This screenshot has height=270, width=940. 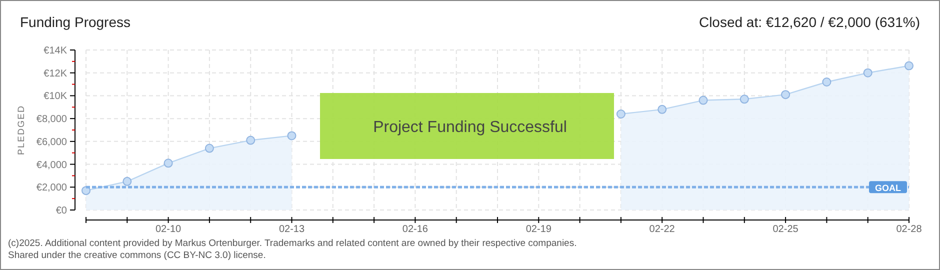 What do you see at coordinates (785, 229) in the screenshot?
I see `x-tick-label: 02-25` at bounding box center [785, 229].